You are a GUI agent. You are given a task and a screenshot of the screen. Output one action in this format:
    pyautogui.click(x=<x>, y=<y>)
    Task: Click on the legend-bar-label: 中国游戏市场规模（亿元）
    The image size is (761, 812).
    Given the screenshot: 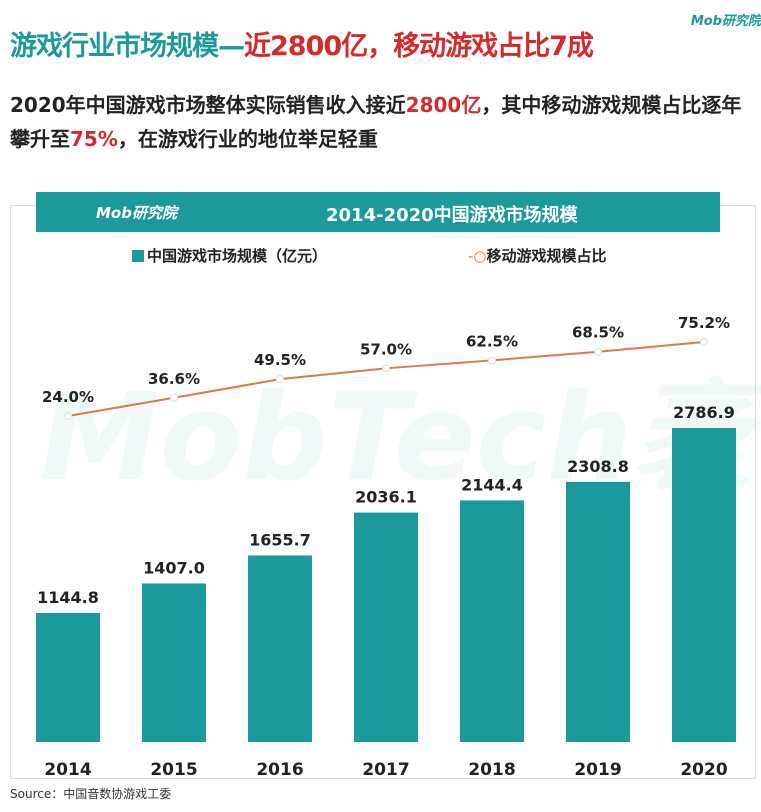 What is the action you would take?
    pyautogui.click(x=237, y=256)
    